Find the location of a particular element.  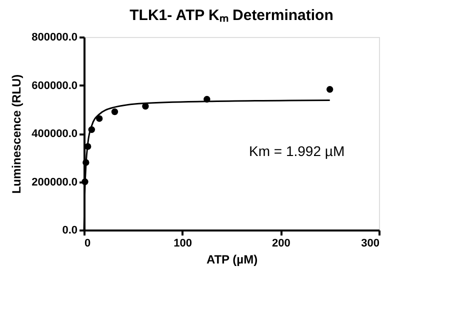

x-tick-label: 200 is located at coordinates (281, 244).